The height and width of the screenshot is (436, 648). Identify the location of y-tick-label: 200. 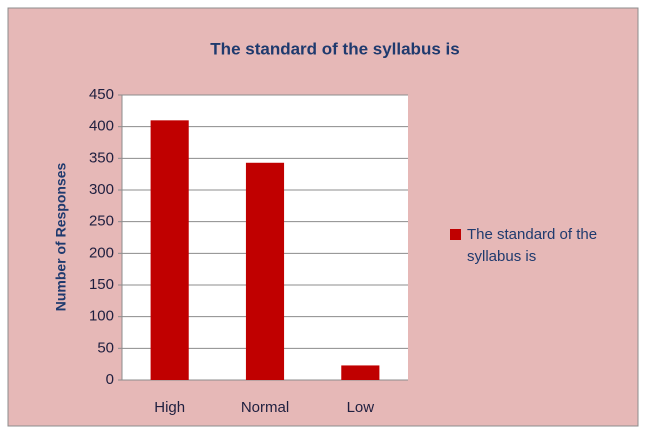
(101, 252).